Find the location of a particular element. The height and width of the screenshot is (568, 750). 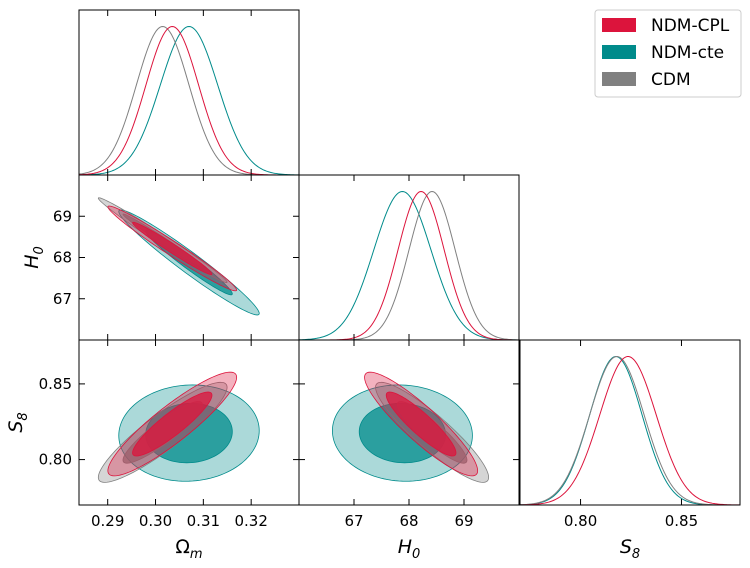

marginal-line-ndm-cpl-h0 is located at coordinates (409, 265).